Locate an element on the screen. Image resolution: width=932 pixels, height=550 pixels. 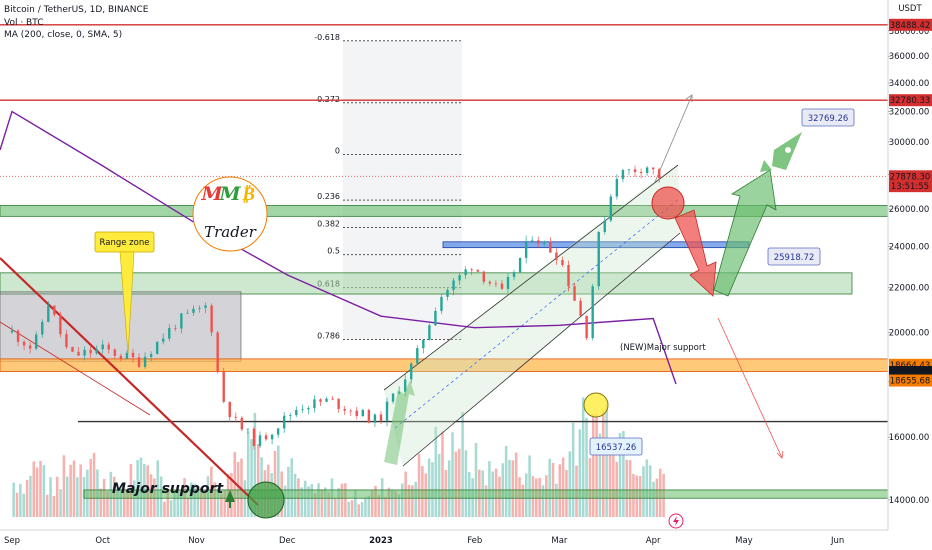
bear-projection-arrowhead is located at coordinates (780, 454).